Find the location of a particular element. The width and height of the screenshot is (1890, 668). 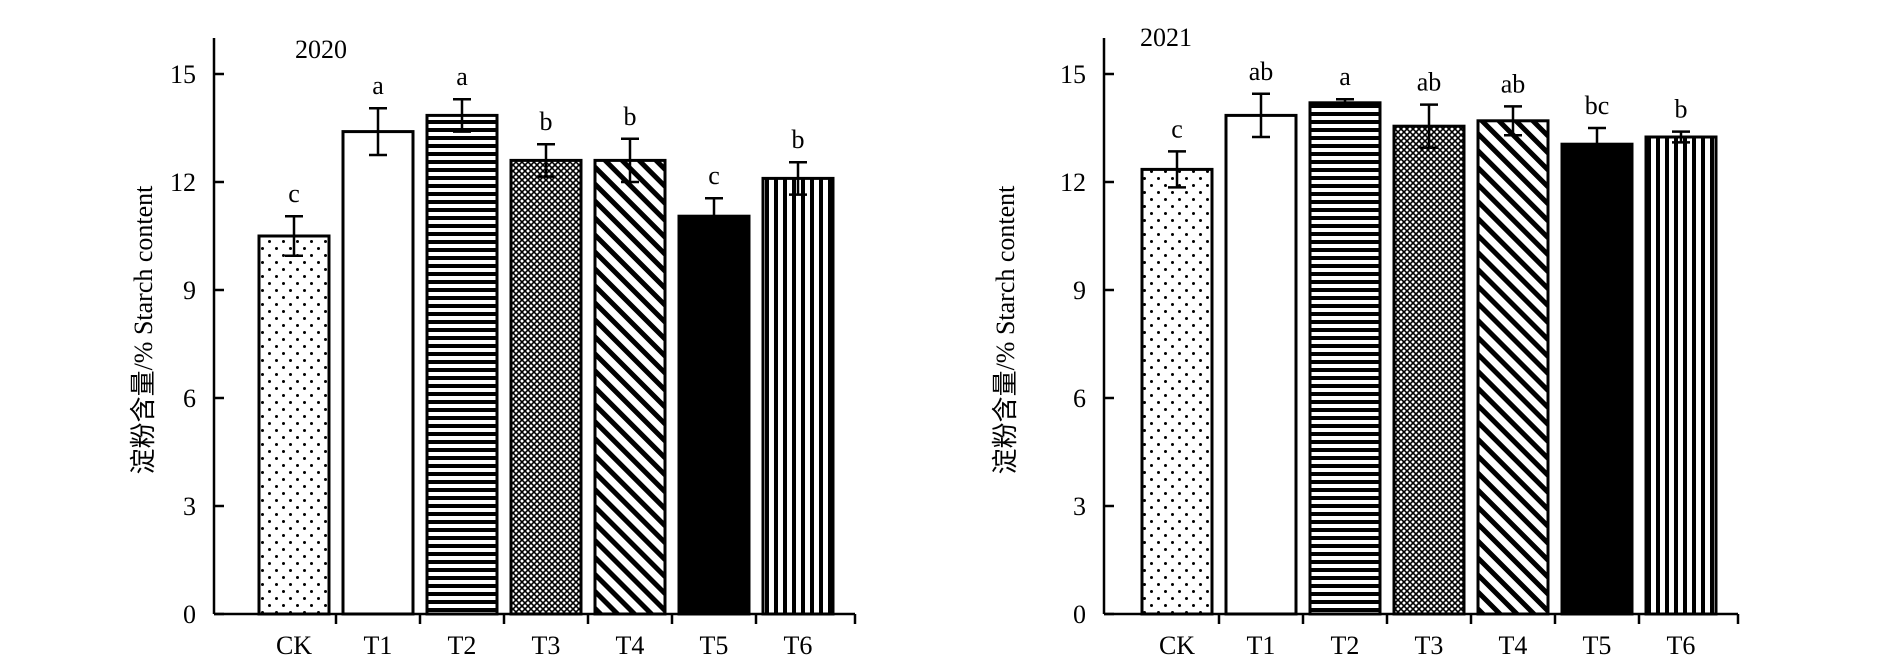

chart-title: 2021 is located at coordinates (1166, 37).